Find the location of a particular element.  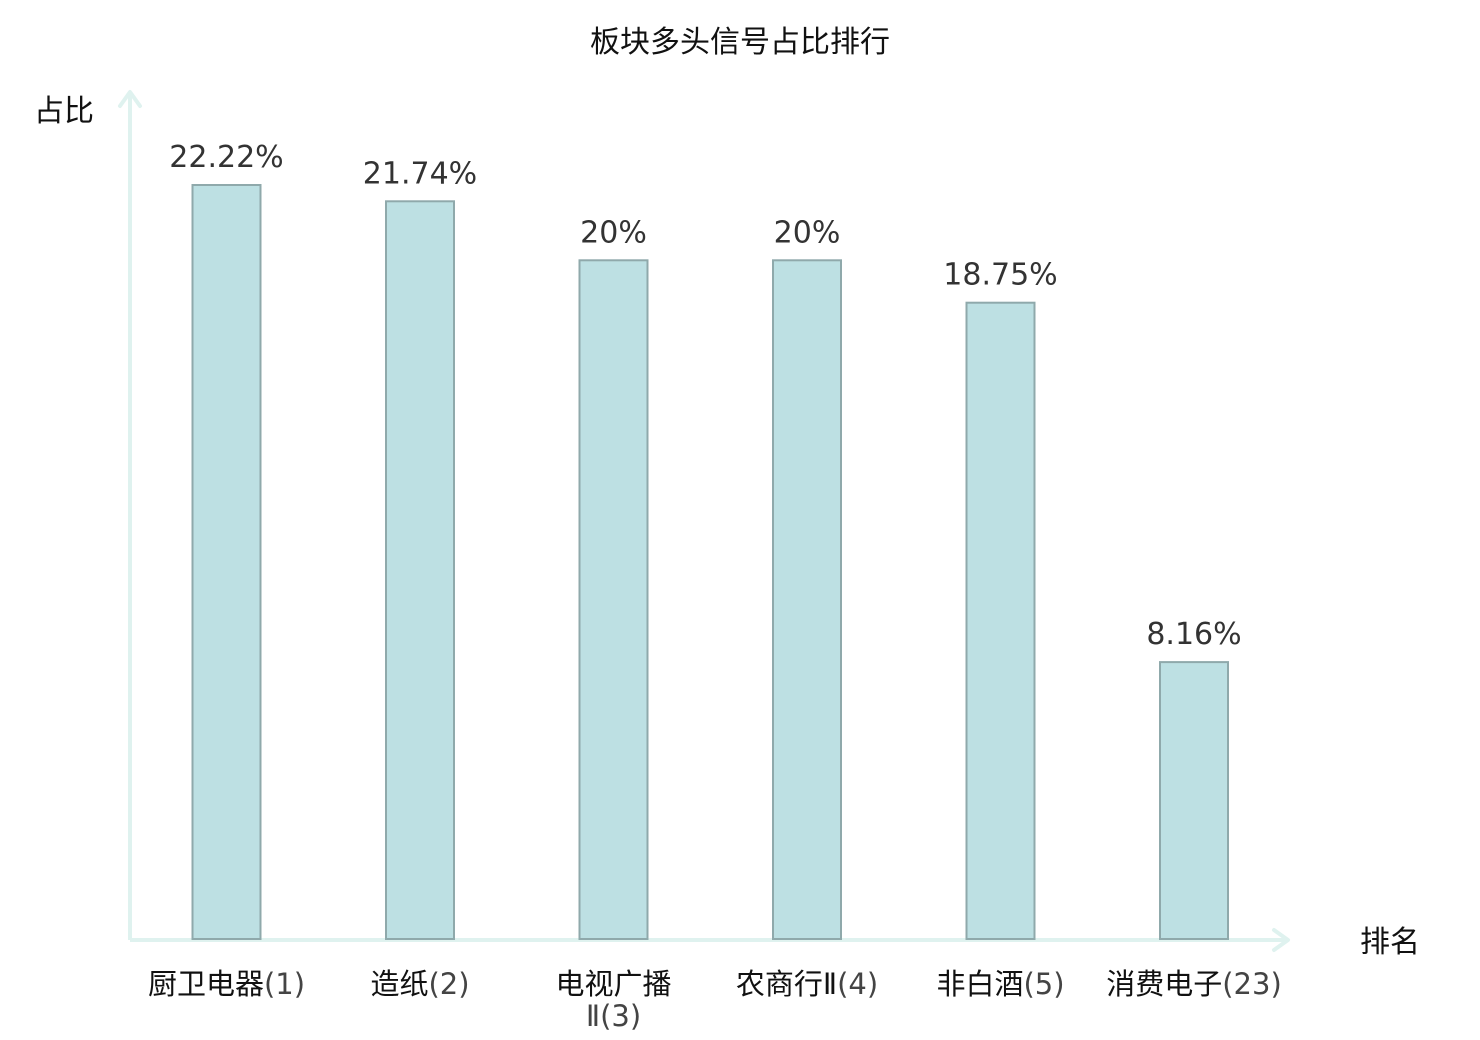

category-name: 电视广播 is located at coordinates (613, 984).